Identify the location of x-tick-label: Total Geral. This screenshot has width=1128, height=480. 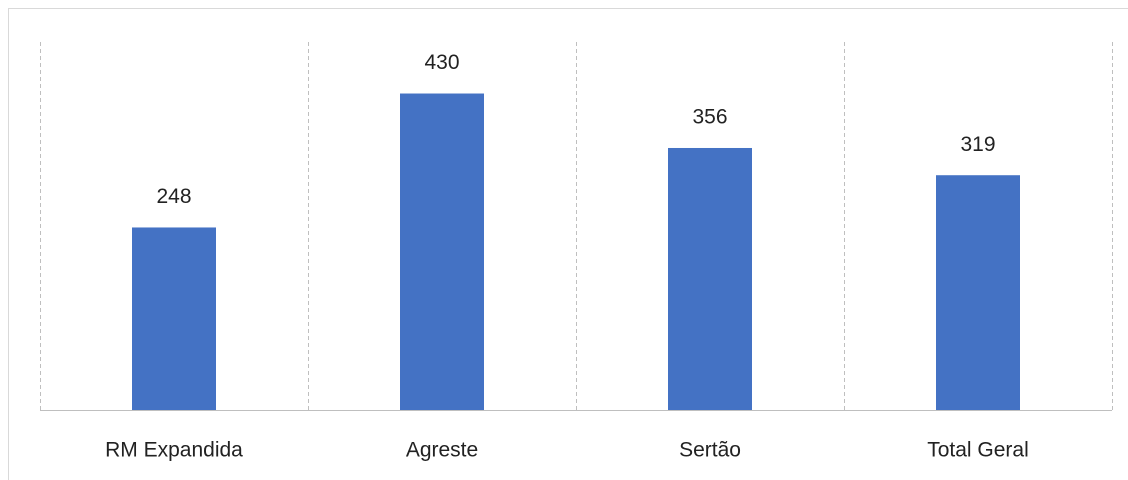
(978, 450).